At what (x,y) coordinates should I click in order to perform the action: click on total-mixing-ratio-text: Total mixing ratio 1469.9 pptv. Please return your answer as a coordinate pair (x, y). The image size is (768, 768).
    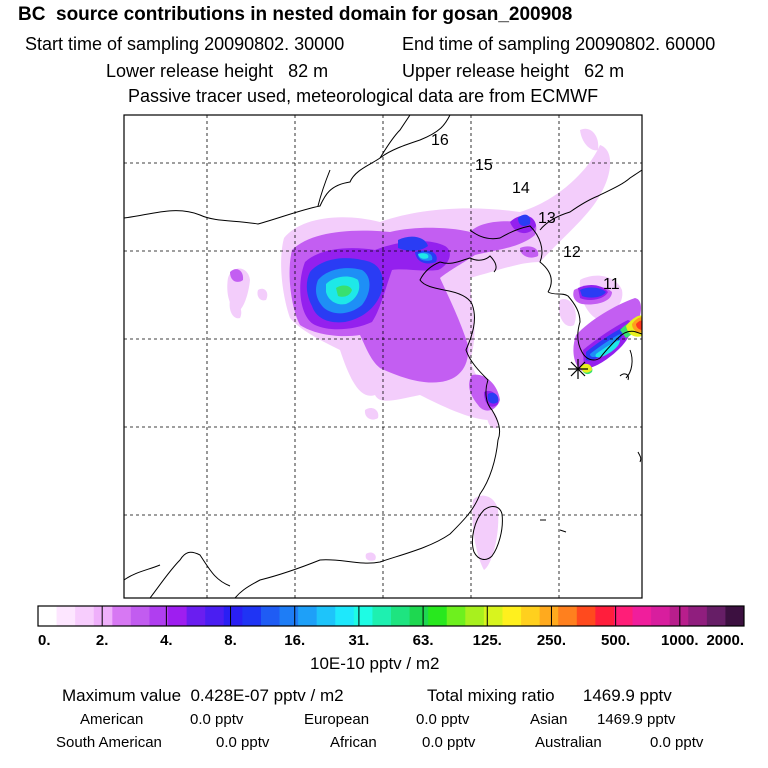
    Looking at the image, I should click on (549, 695).